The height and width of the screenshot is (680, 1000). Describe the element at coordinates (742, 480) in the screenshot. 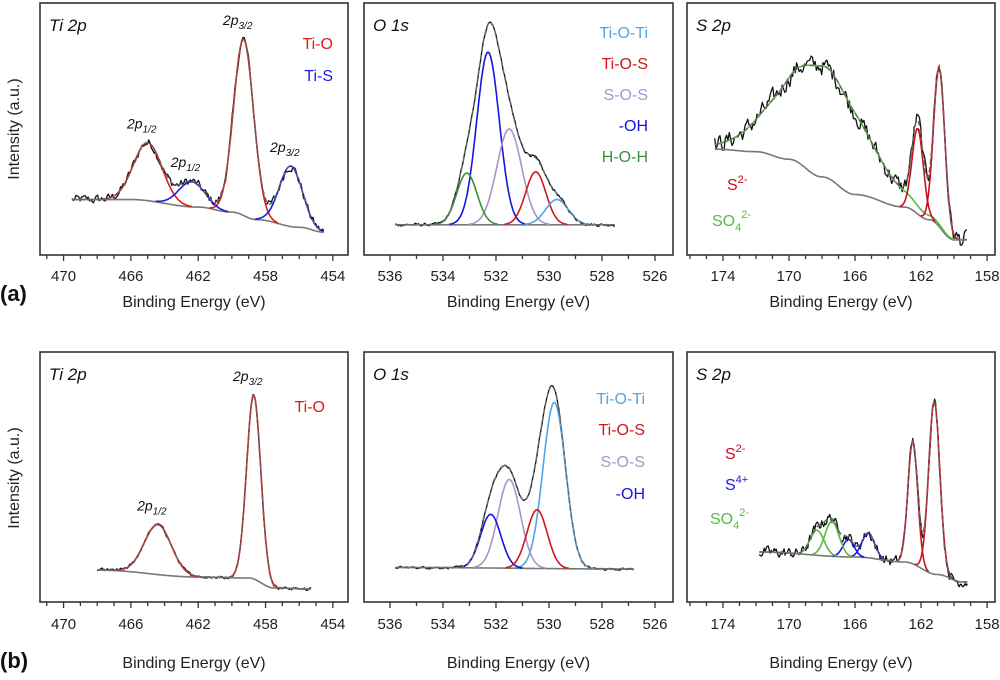

I see `legend-superscript: 4+` at that location.